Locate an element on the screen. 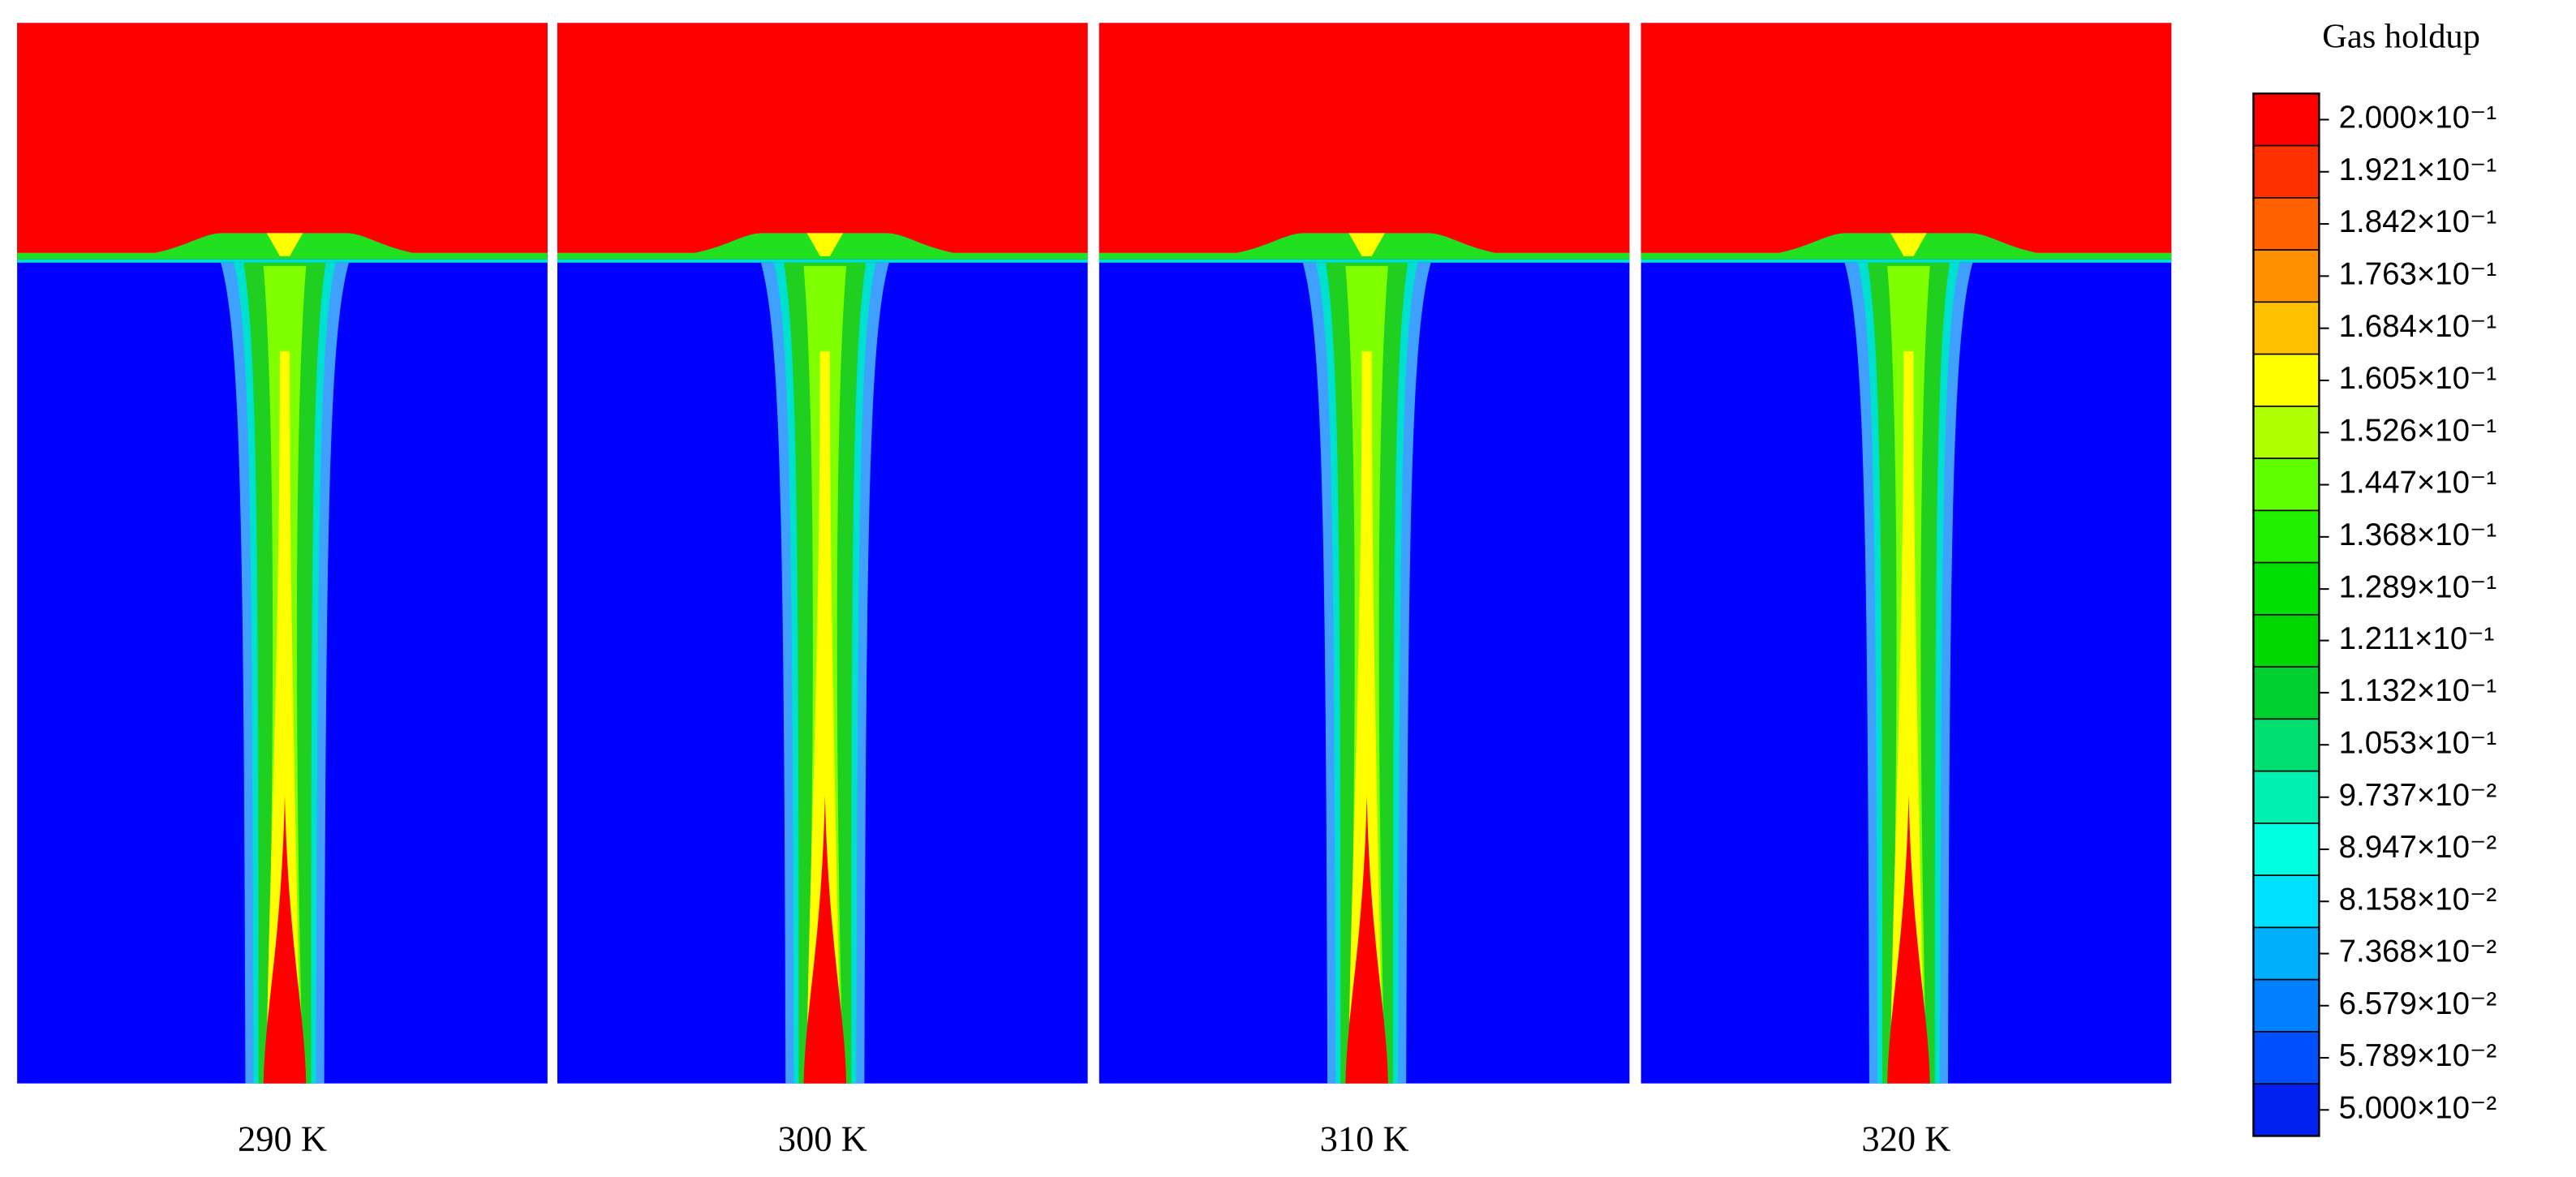 The image size is (2576, 1177). colorbar-tick-label: 1.053×10⁻¹ is located at coordinates (2418, 743).